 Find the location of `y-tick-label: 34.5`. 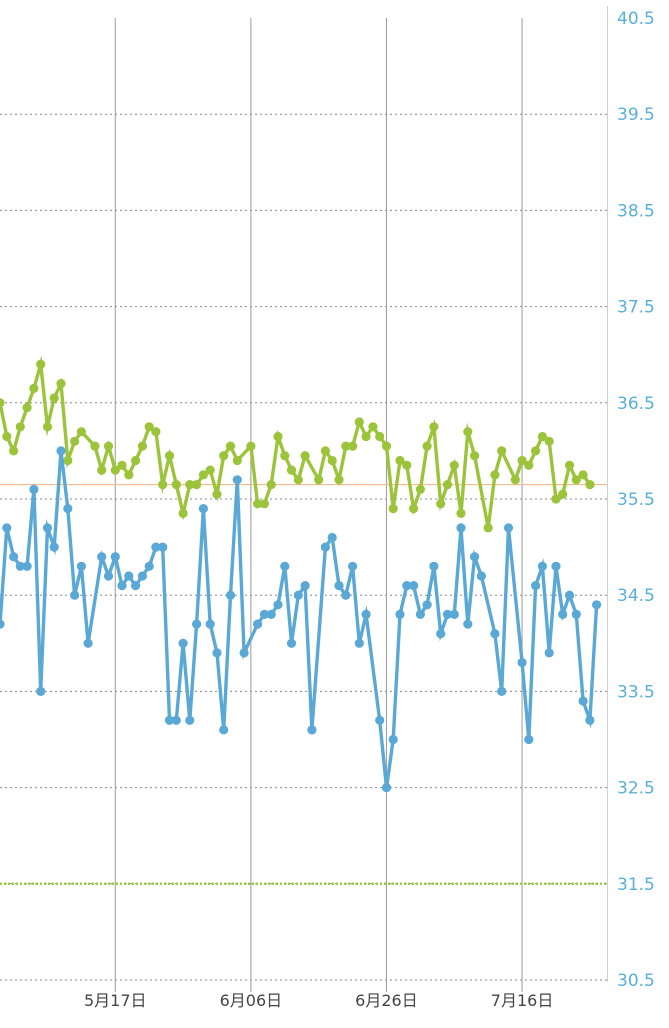

y-tick-label: 34.5 is located at coordinates (636, 596).